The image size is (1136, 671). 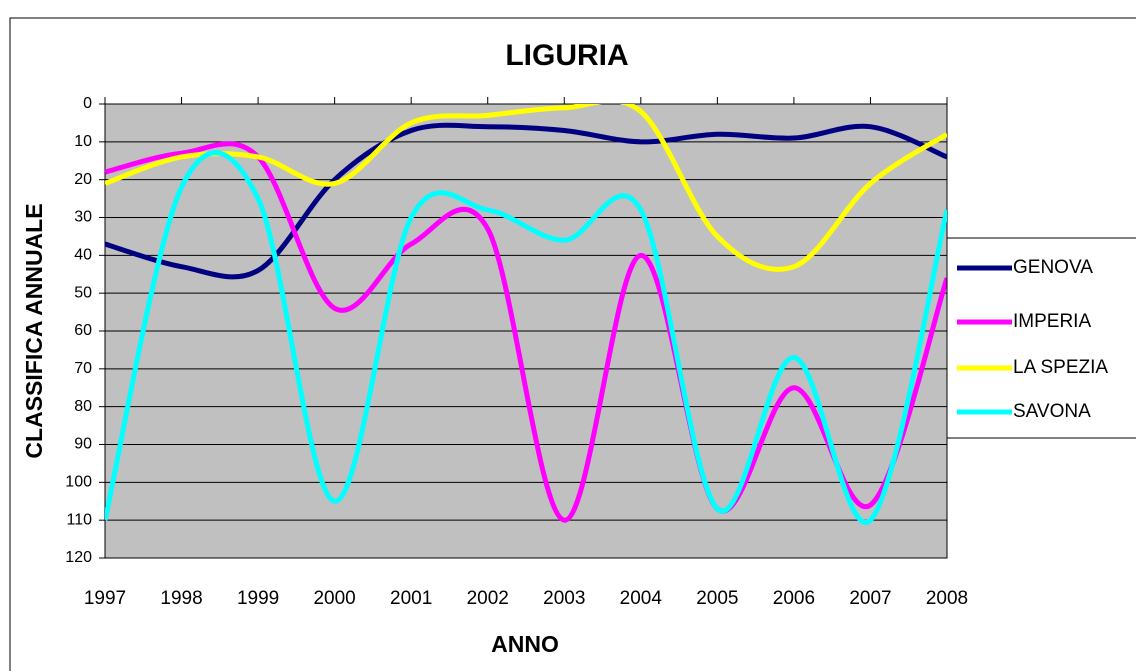 What do you see at coordinates (83, 255) in the screenshot?
I see `y-tick-label: 40` at bounding box center [83, 255].